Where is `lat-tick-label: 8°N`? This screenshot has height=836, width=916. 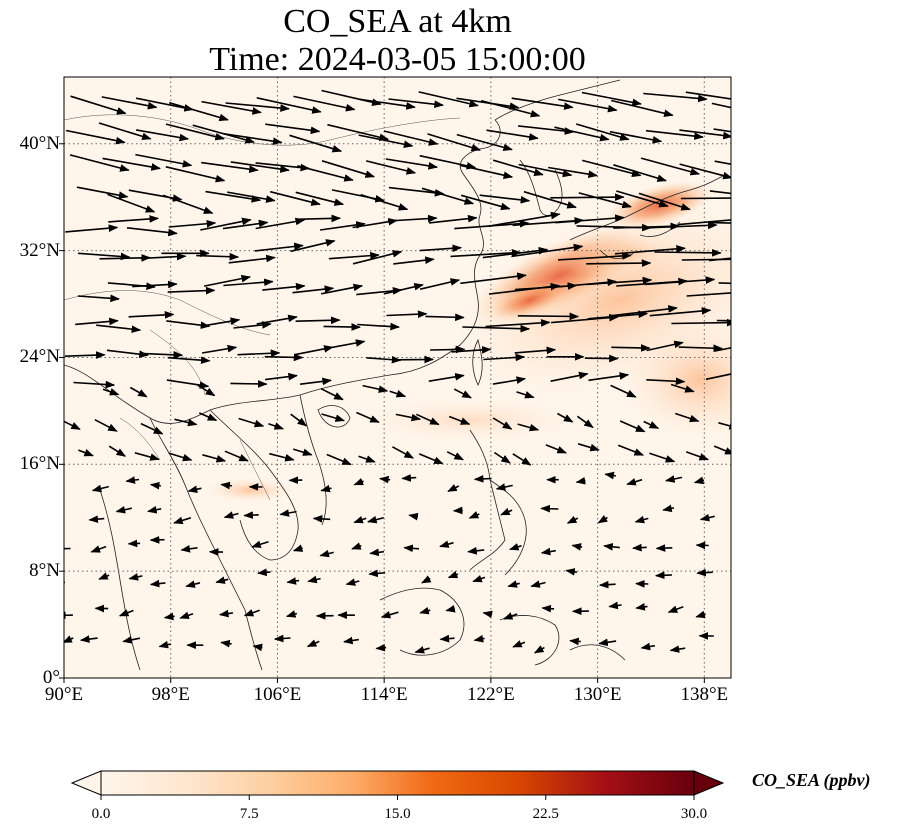 lat-tick-label: 8°N is located at coordinates (44, 571).